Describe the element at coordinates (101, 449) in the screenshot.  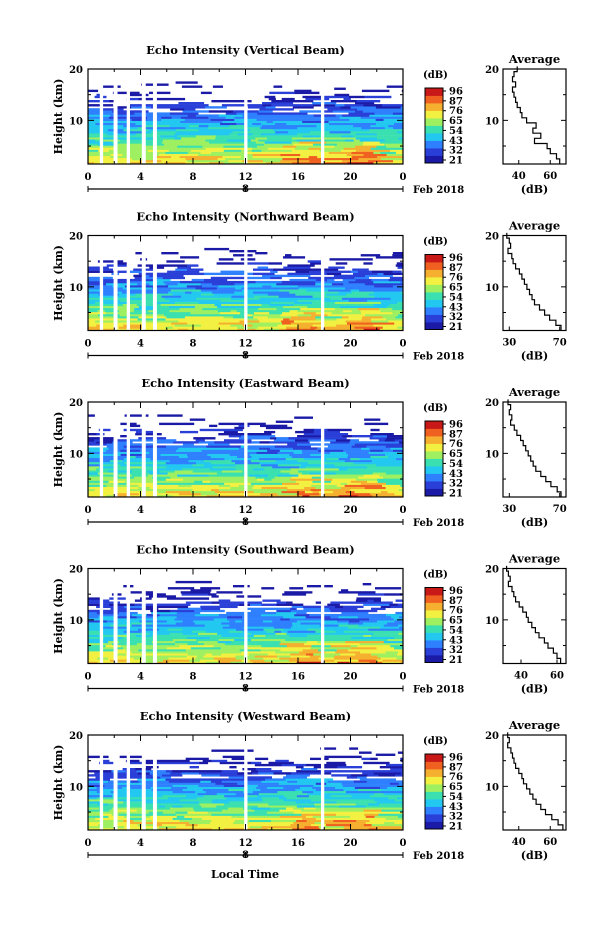
I see `data-gap` at that location.